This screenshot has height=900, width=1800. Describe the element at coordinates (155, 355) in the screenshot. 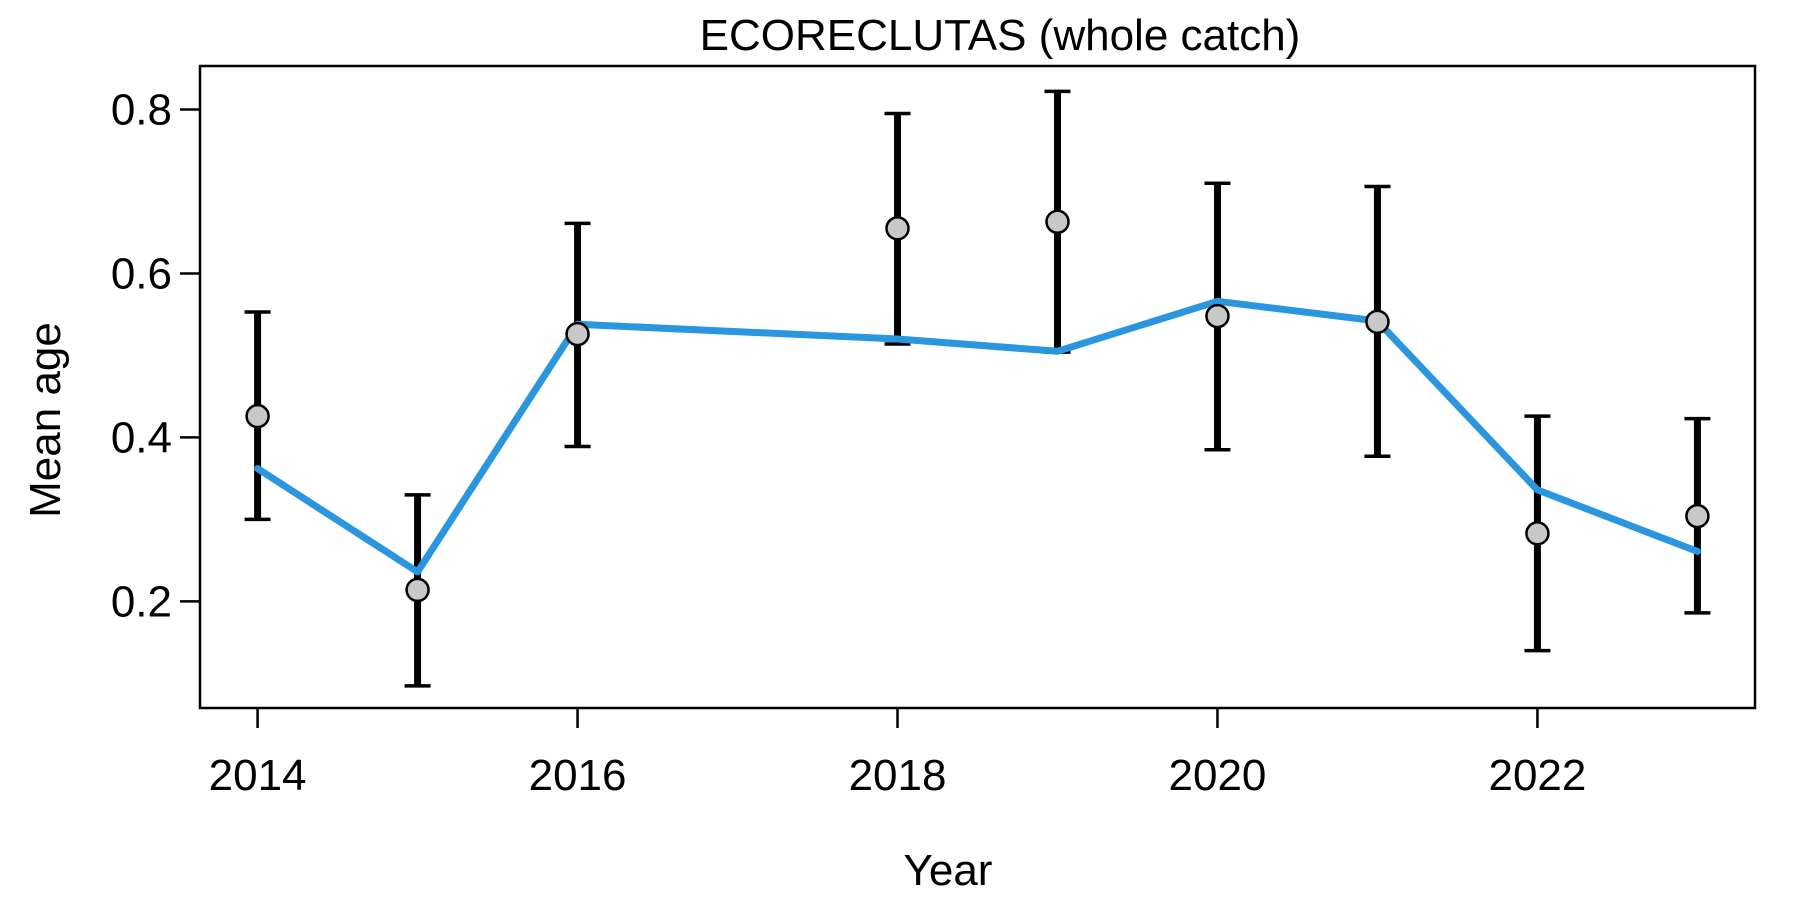

I see `y-axis: 0.2 0.4 0.6 0.8` at that location.